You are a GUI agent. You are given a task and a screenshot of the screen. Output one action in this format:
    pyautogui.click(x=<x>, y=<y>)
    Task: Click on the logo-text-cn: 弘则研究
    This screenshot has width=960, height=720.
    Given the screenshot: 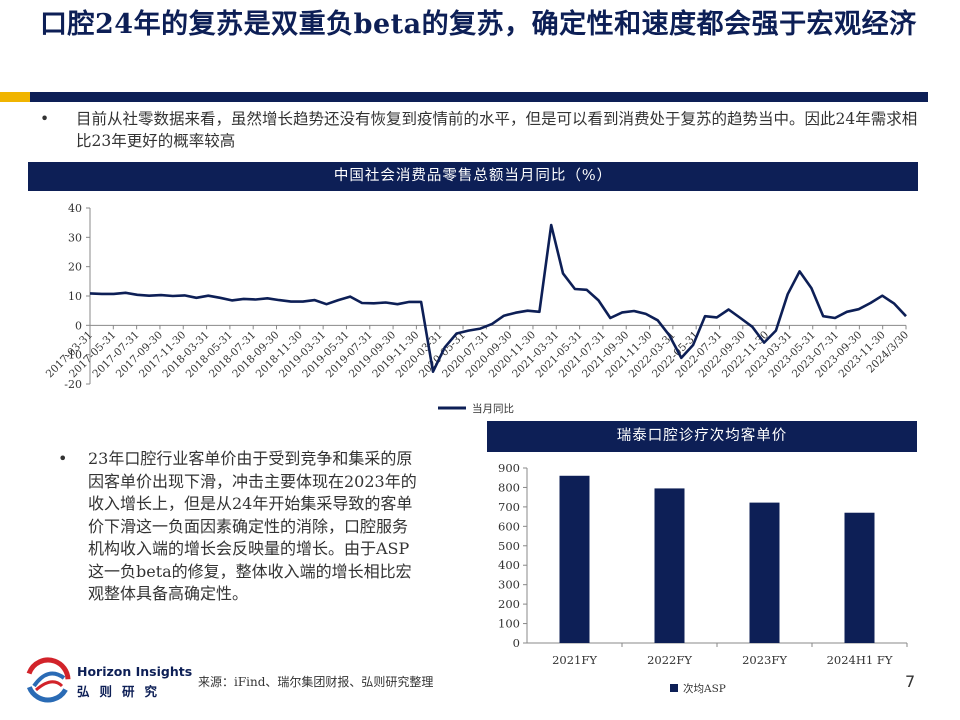 What is the action you would take?
    pyautogui.click(x=122, y=691)
    